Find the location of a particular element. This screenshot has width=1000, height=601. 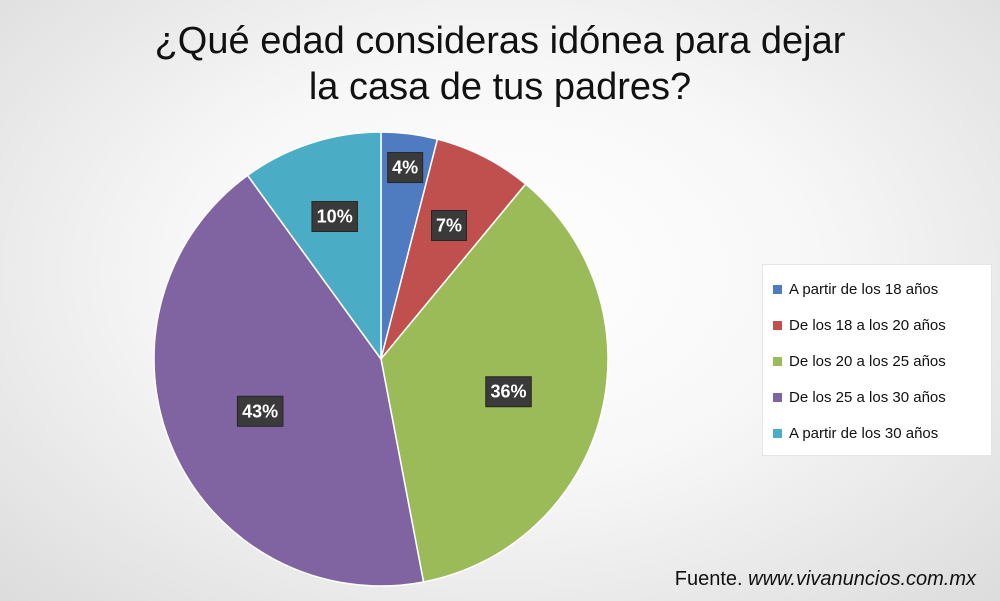

legend-item-4: De los 25 a los 30 años is located at coordinates (859, 397).